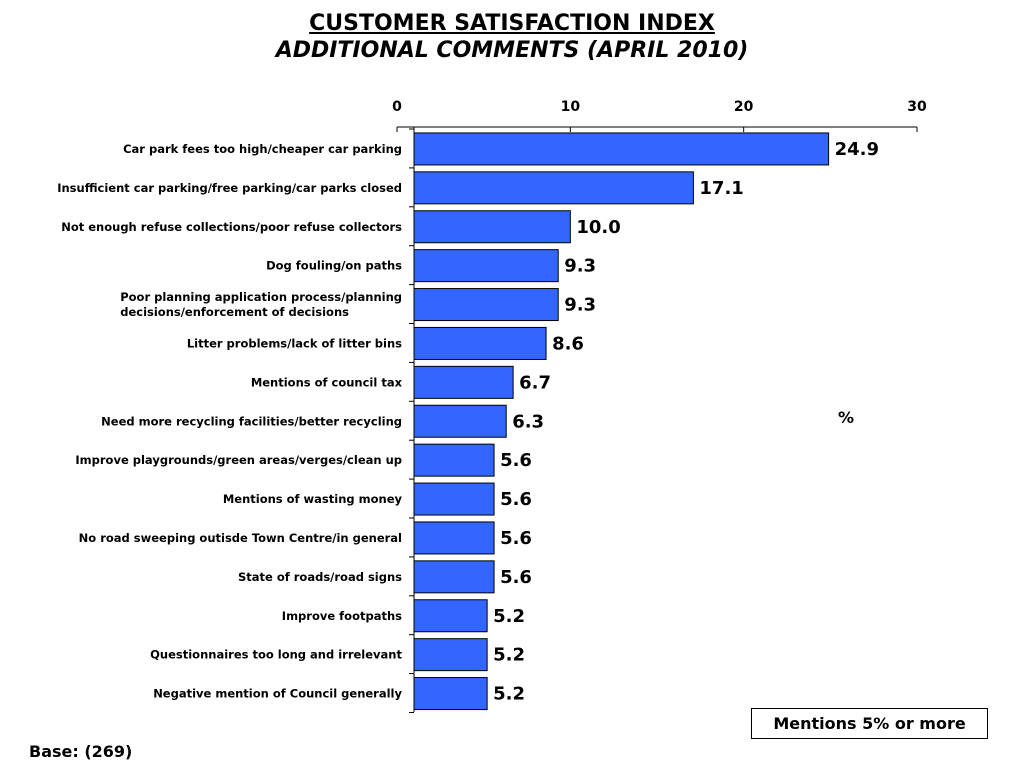 Image resolution: width=1024 pixels, height=768 pixels. I want to click on x-tick-label: 30, so click(917, 107).